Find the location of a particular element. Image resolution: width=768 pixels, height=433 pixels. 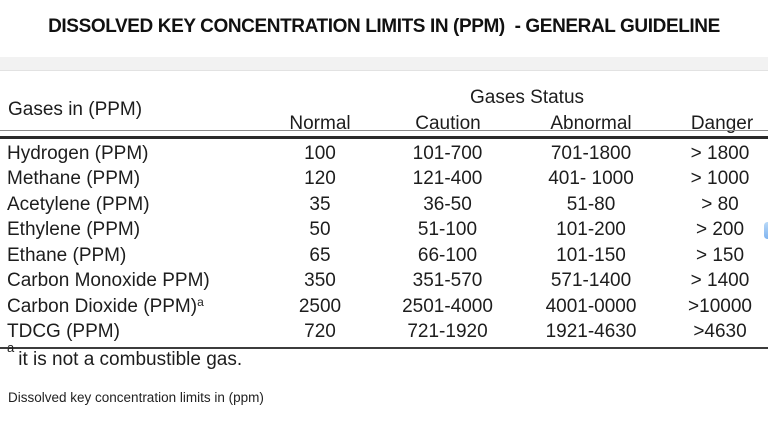

column-header-caution: Caution is located at coordinates (448, 123).